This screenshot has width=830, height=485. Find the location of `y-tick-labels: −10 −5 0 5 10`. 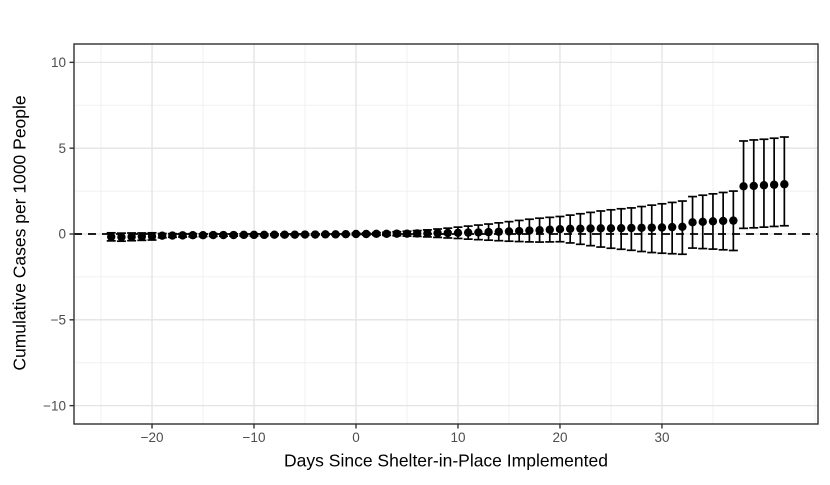

y-tick-labels: −10 −5 0 5 10 is located at coordinates (54, 234).